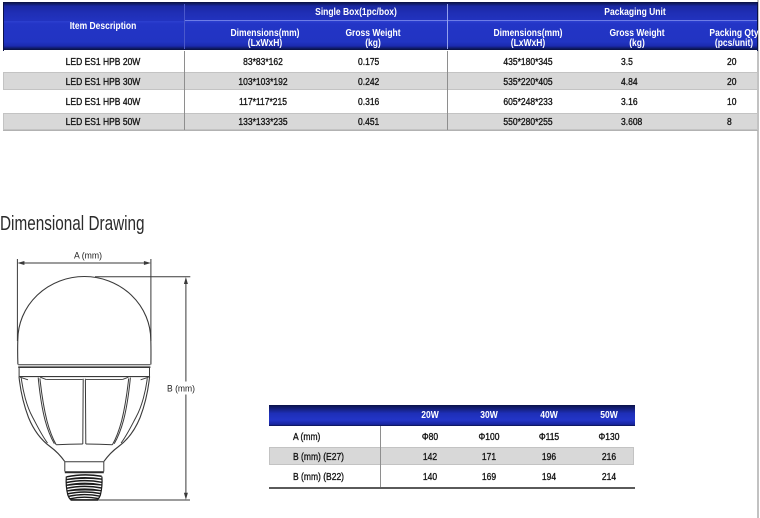 The width and height of the screenshot is (760, 518). Describe the element at coordinates (181, 389) in the screenshot. I see `svg-text: B (mm)` at that location.